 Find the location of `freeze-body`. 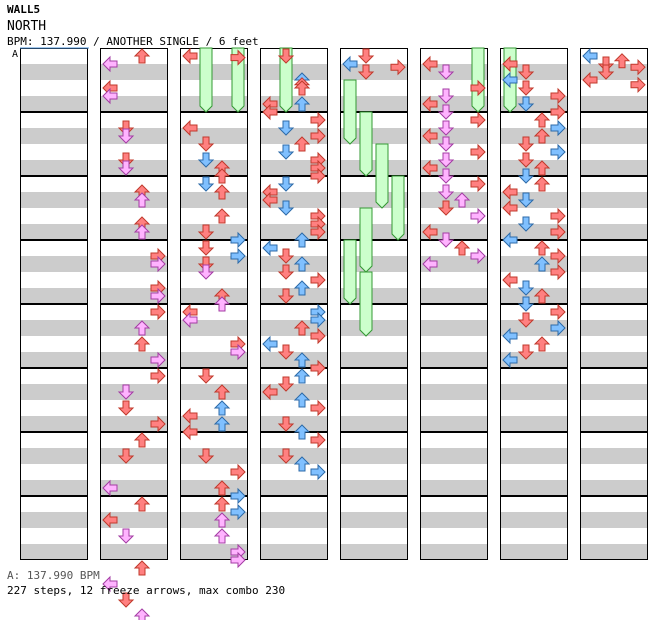

freeze-body is located at coordinates (382, 176).